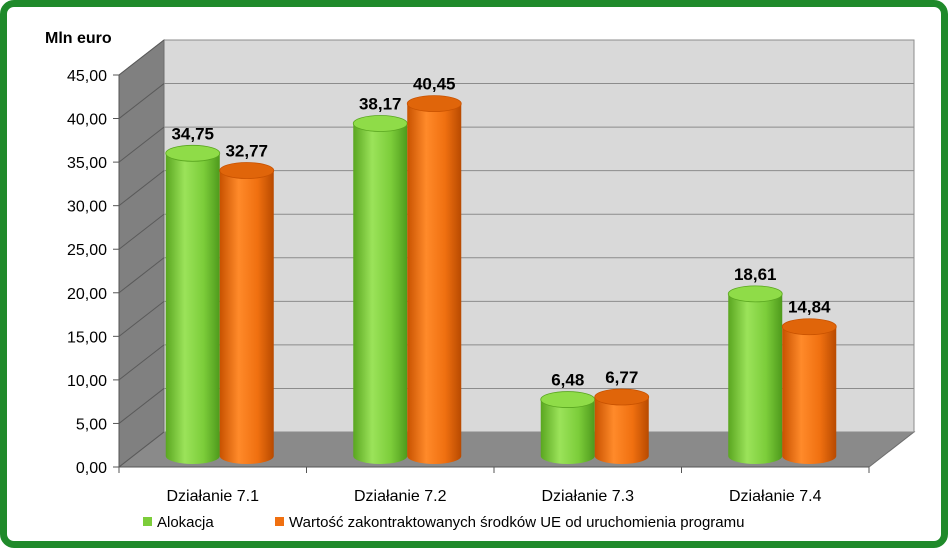  I want to click on legend-label: Alokacja, so click(185, 522).